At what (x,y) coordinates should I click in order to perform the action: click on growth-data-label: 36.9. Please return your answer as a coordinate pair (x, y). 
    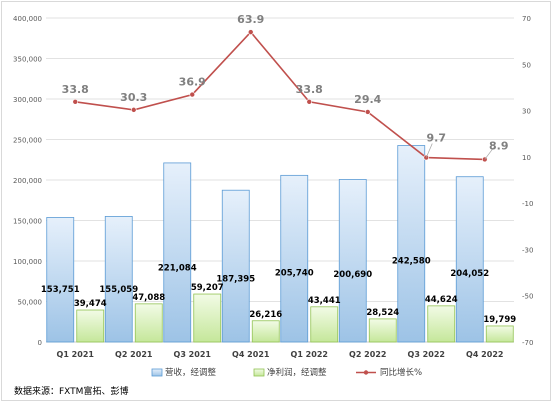
    Looking at the image, I should click on (192, 82).